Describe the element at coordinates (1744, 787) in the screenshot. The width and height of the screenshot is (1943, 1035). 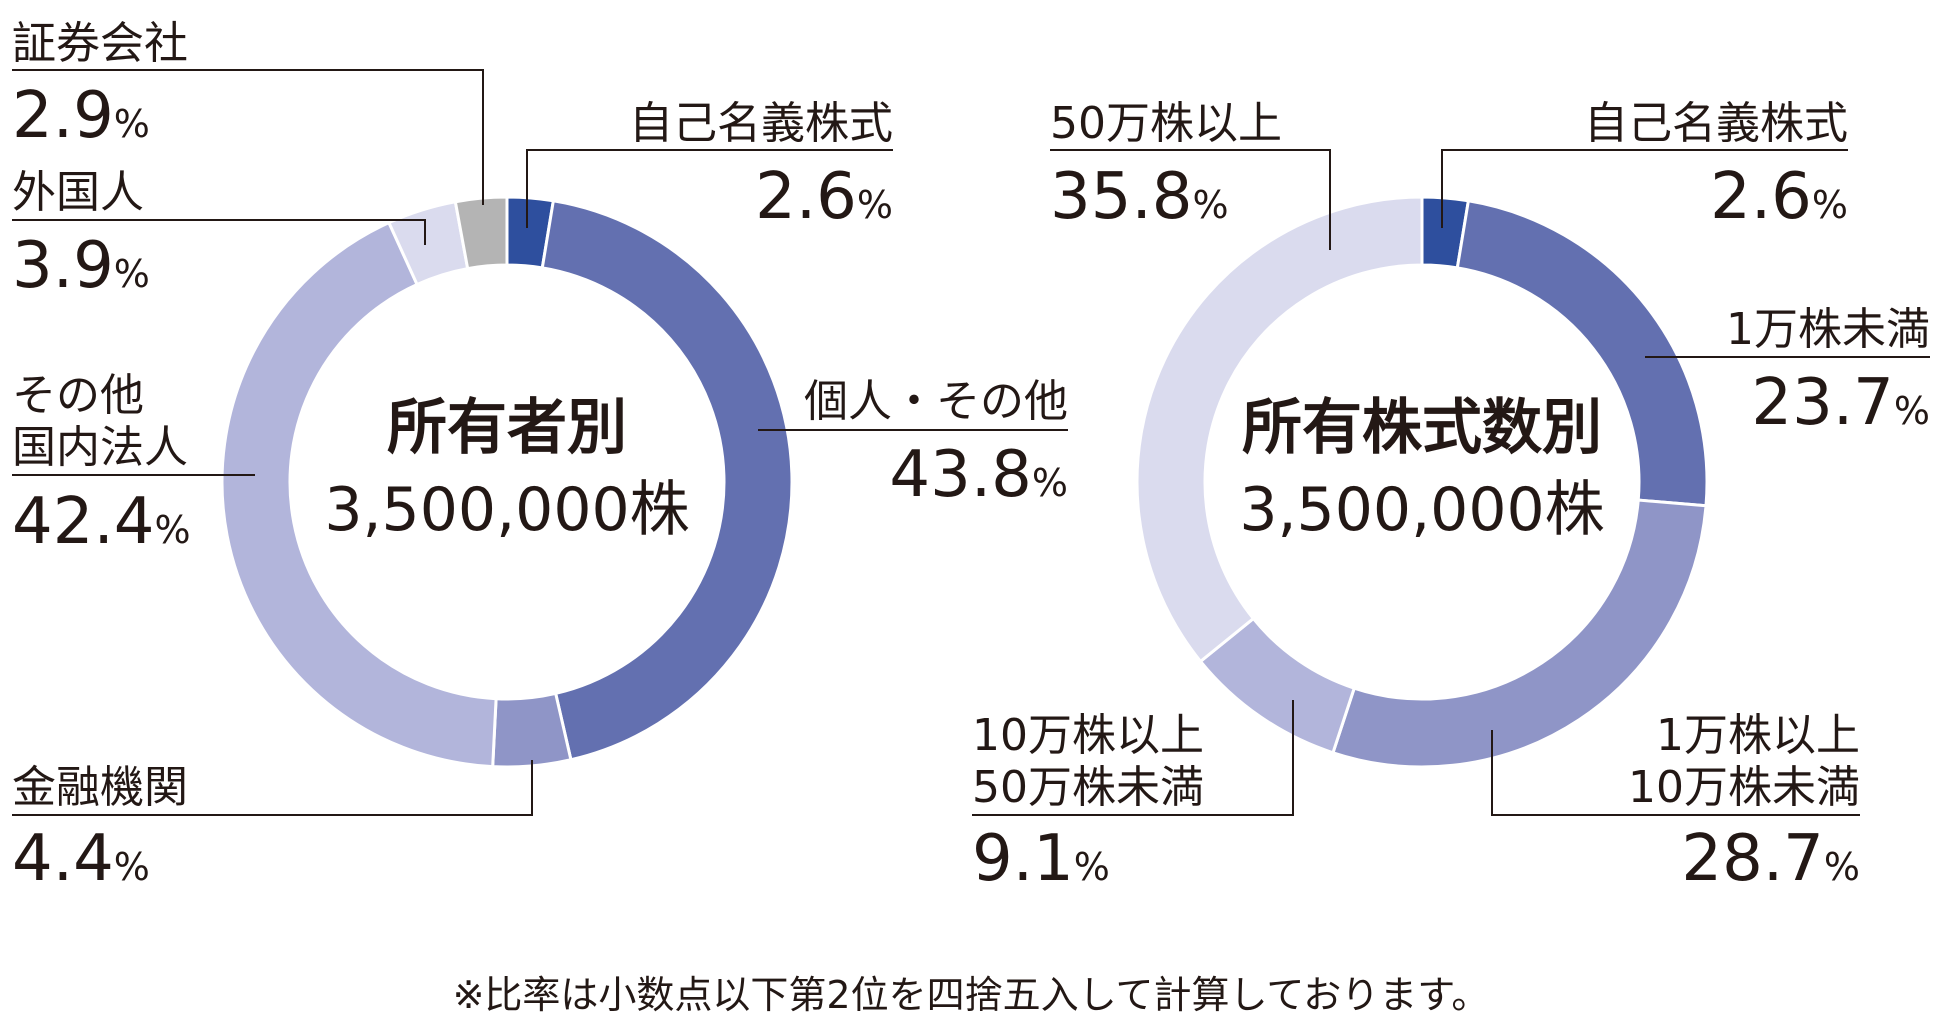
I see `label-10k-100k-line2: 10万株未満` at that location.